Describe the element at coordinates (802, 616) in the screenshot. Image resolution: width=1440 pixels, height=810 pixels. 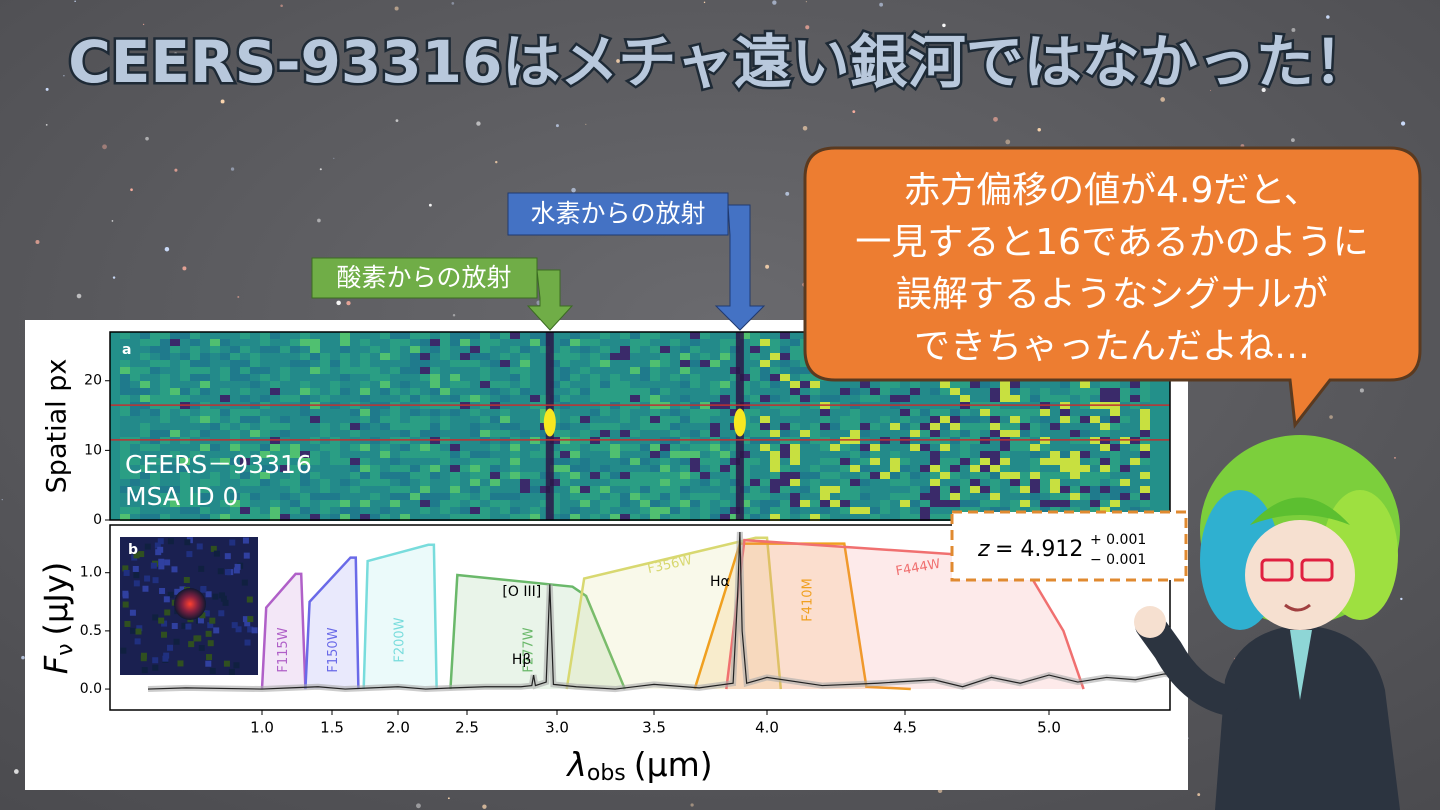
I see `filter-curve` at that location.